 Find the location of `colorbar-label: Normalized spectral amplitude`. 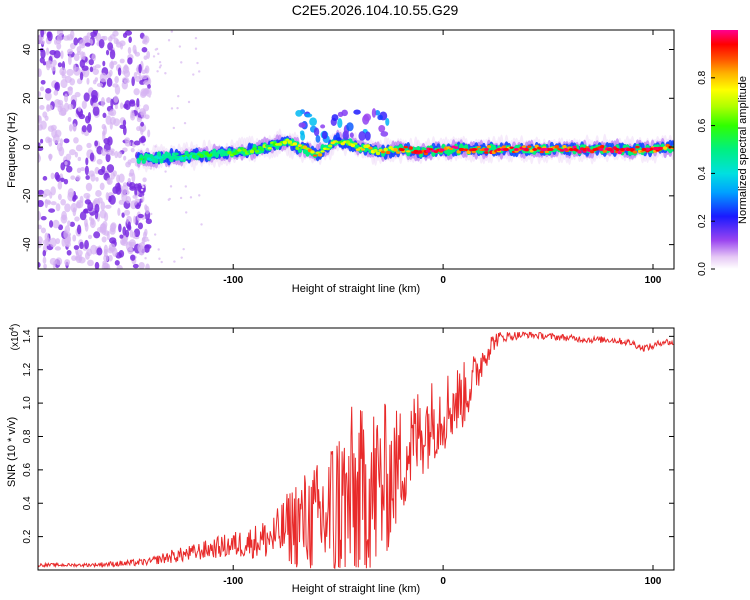

colorbar-label: Normalized spectral amplitude is located at coordinates (743, 150).